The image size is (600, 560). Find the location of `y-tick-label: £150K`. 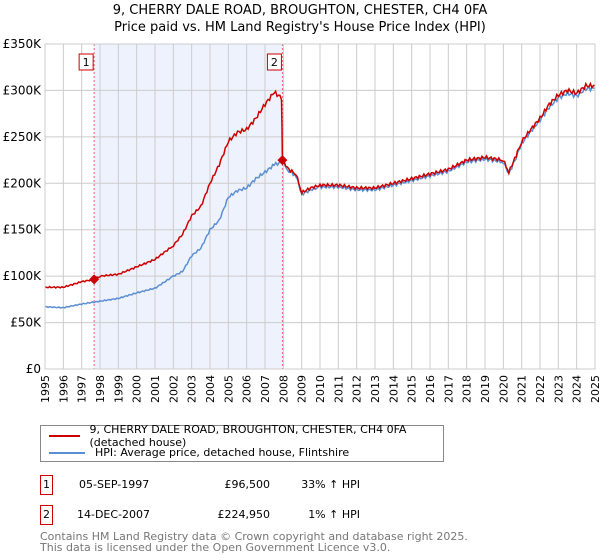

y-tick-label: £150K is located at coordinates (23, 230).